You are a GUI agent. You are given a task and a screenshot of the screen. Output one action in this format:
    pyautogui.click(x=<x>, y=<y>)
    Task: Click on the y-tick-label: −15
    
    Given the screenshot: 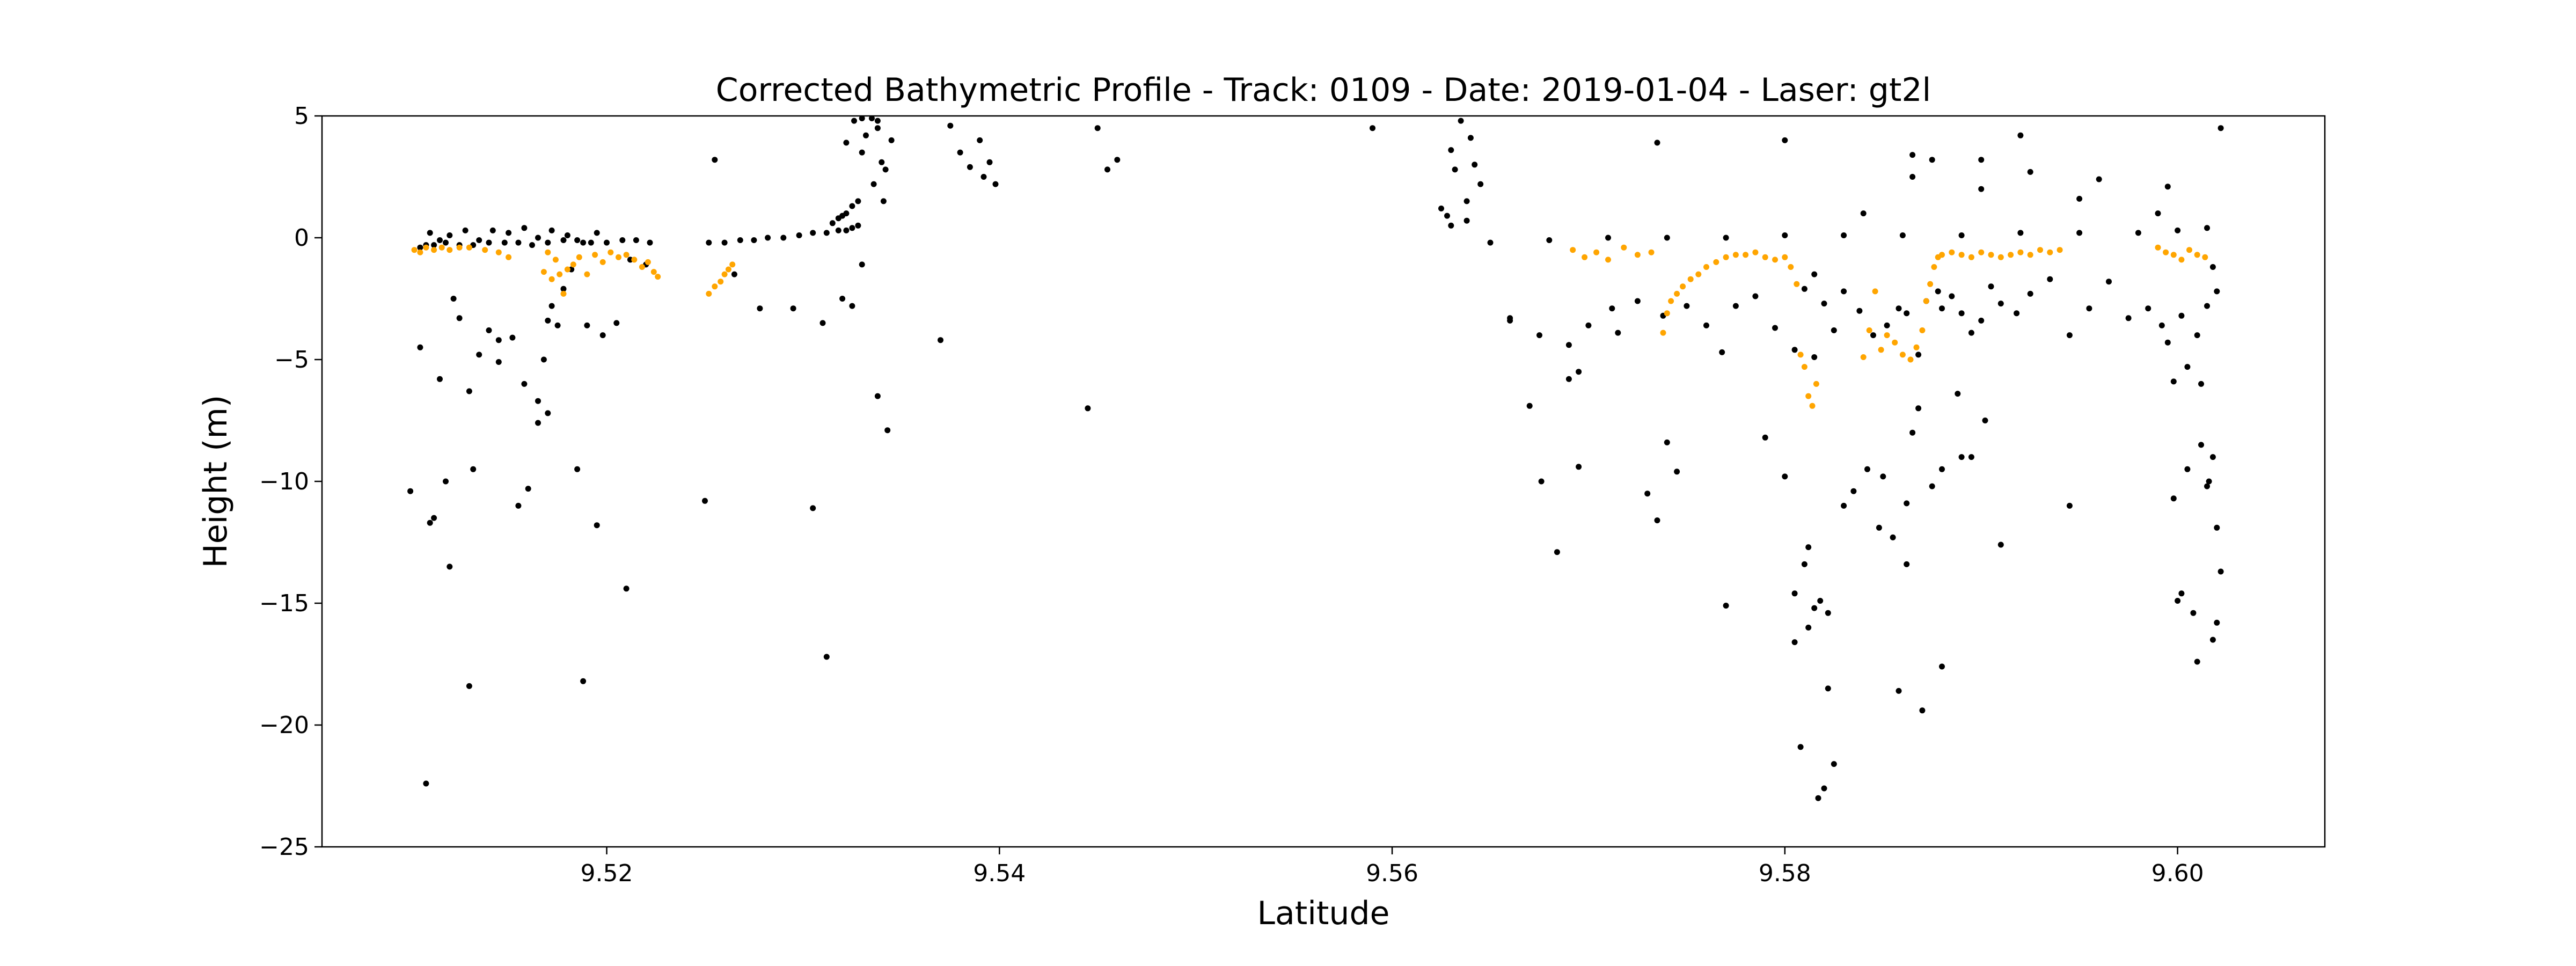 What is the action you would take?
    pyautogui.click(x=284, y=603)
    